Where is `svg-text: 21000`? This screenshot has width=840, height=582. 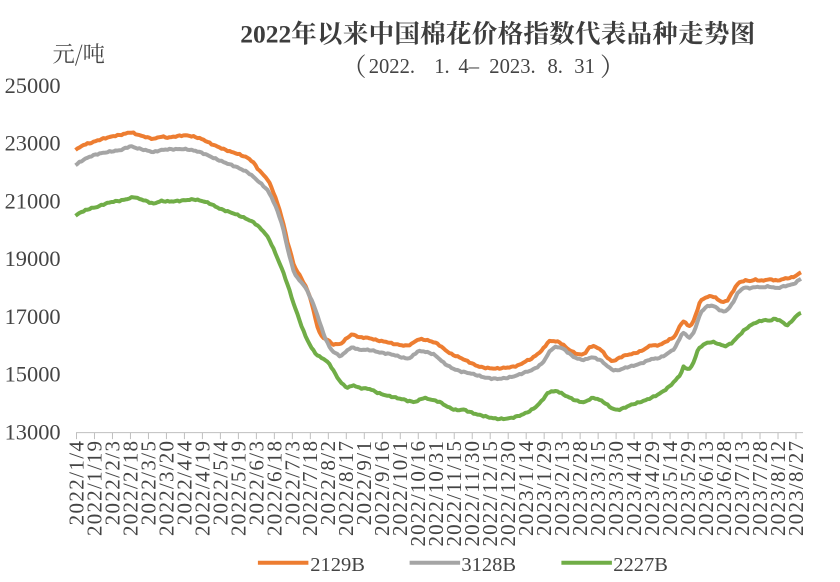 svg-text: 21000 is located at coordinates (33, 200).